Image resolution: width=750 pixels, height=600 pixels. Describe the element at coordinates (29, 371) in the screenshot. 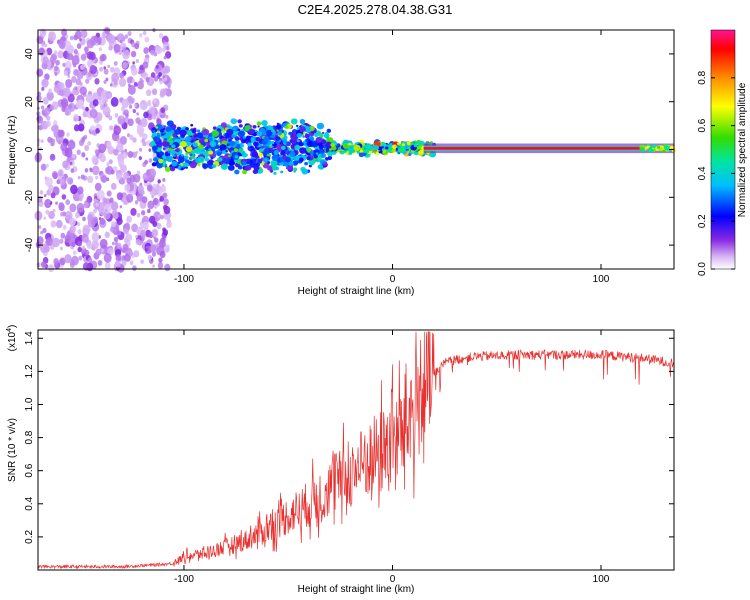

I see `snr-ytick-label: 1.2` at that location.